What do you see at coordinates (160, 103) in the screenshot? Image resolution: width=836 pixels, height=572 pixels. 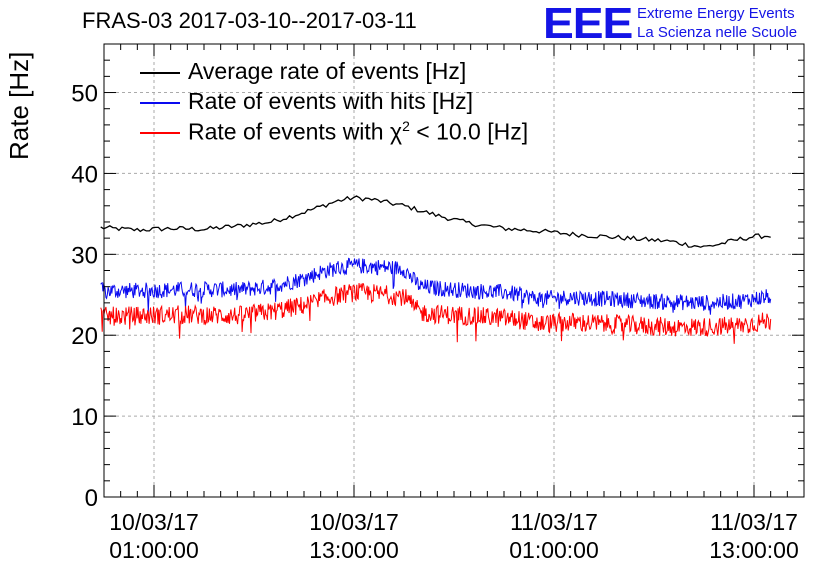 I see `legend-swatch-hits` at bounding box center [160, 103].